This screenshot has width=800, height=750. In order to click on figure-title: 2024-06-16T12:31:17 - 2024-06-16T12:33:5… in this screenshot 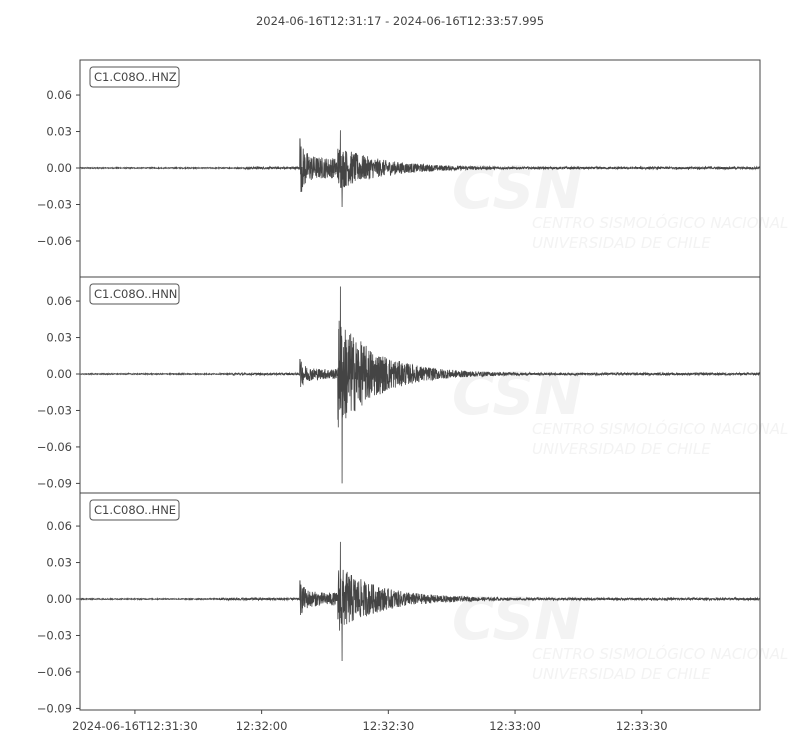, I will do `click(400, 21)`.